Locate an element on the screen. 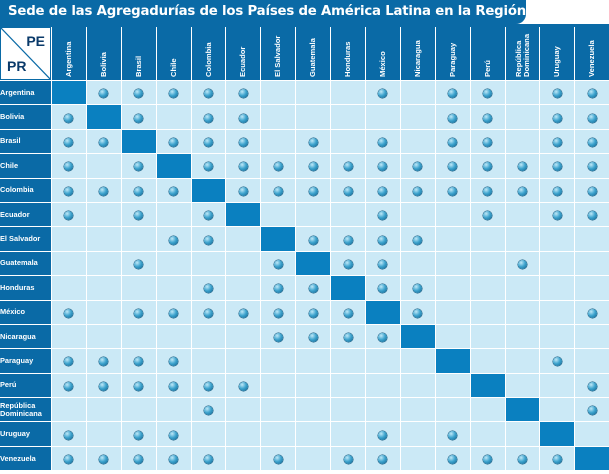 This screenshot has height=474, width=609. row-header-label: Uruguay is located at coordinates (25, 433).